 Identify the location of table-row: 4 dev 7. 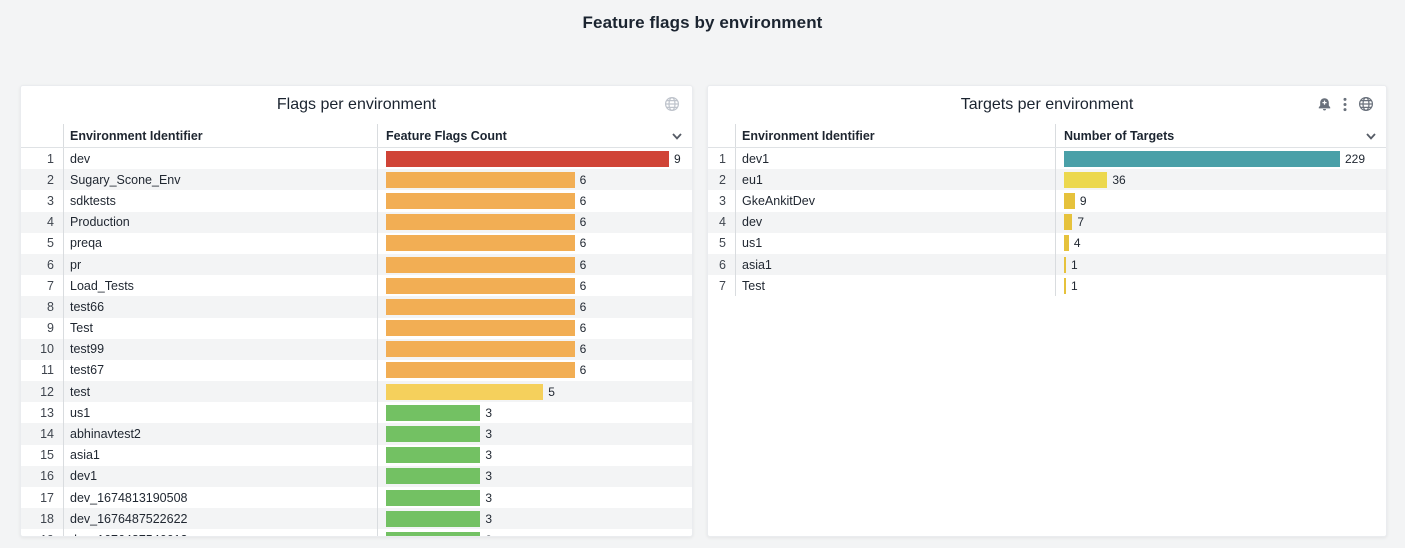
(1047, 222).